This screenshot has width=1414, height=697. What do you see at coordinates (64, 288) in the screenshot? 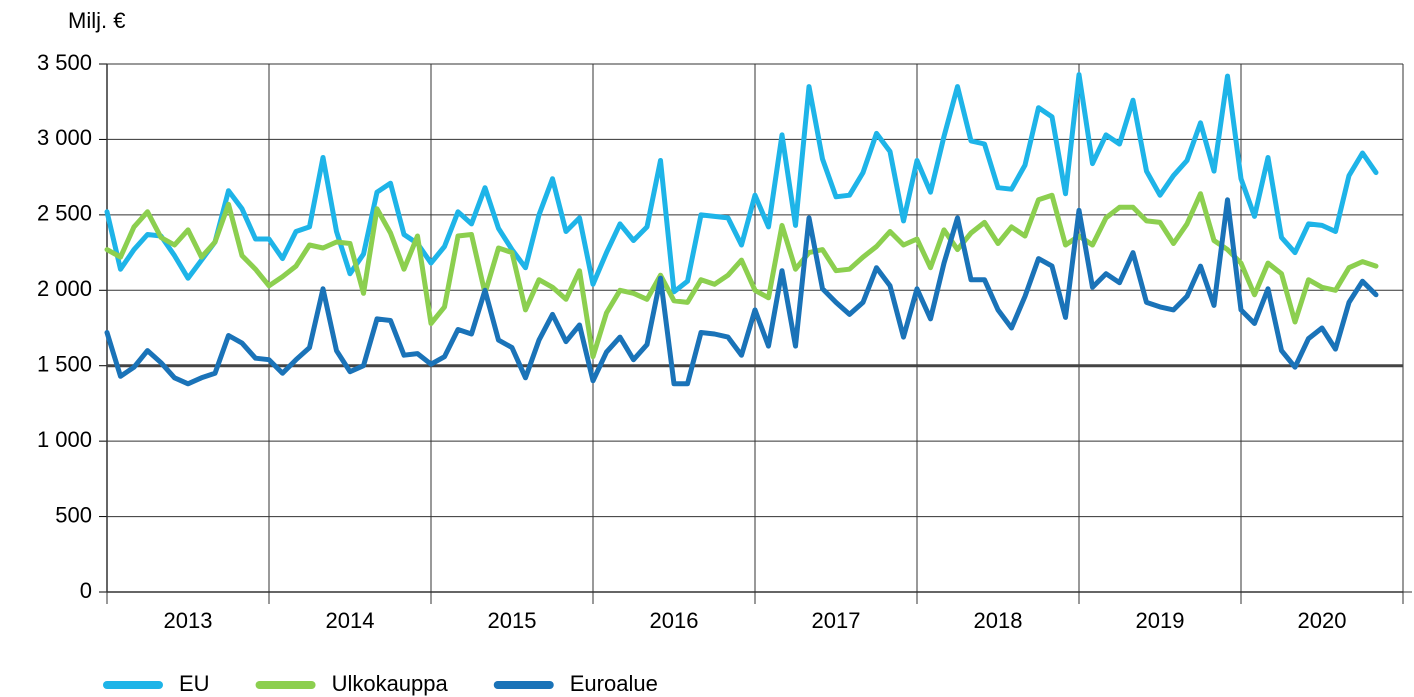
I see `y-tick-label: 2 000` at bounding box center [64, 288].